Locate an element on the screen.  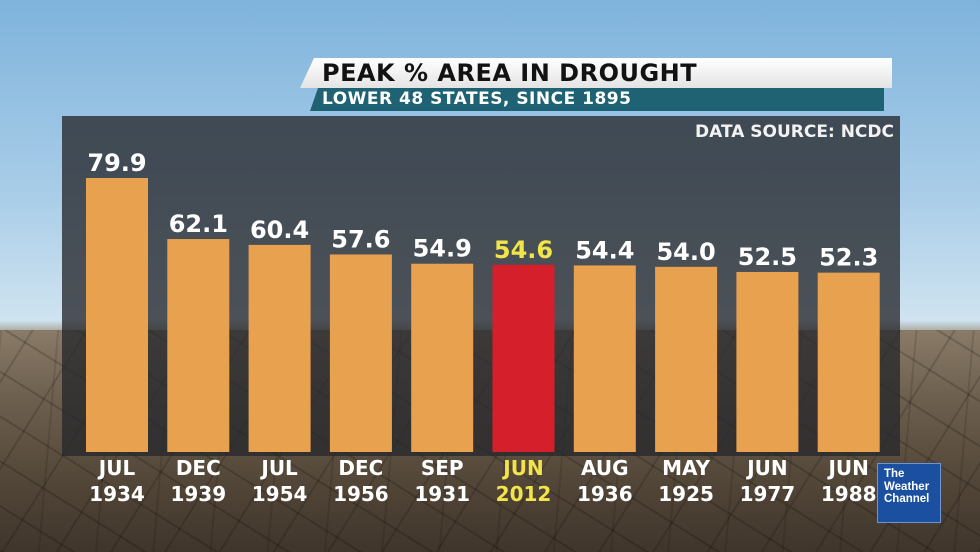
value-label-5: 54.6 is located at coordinates (523, 250).